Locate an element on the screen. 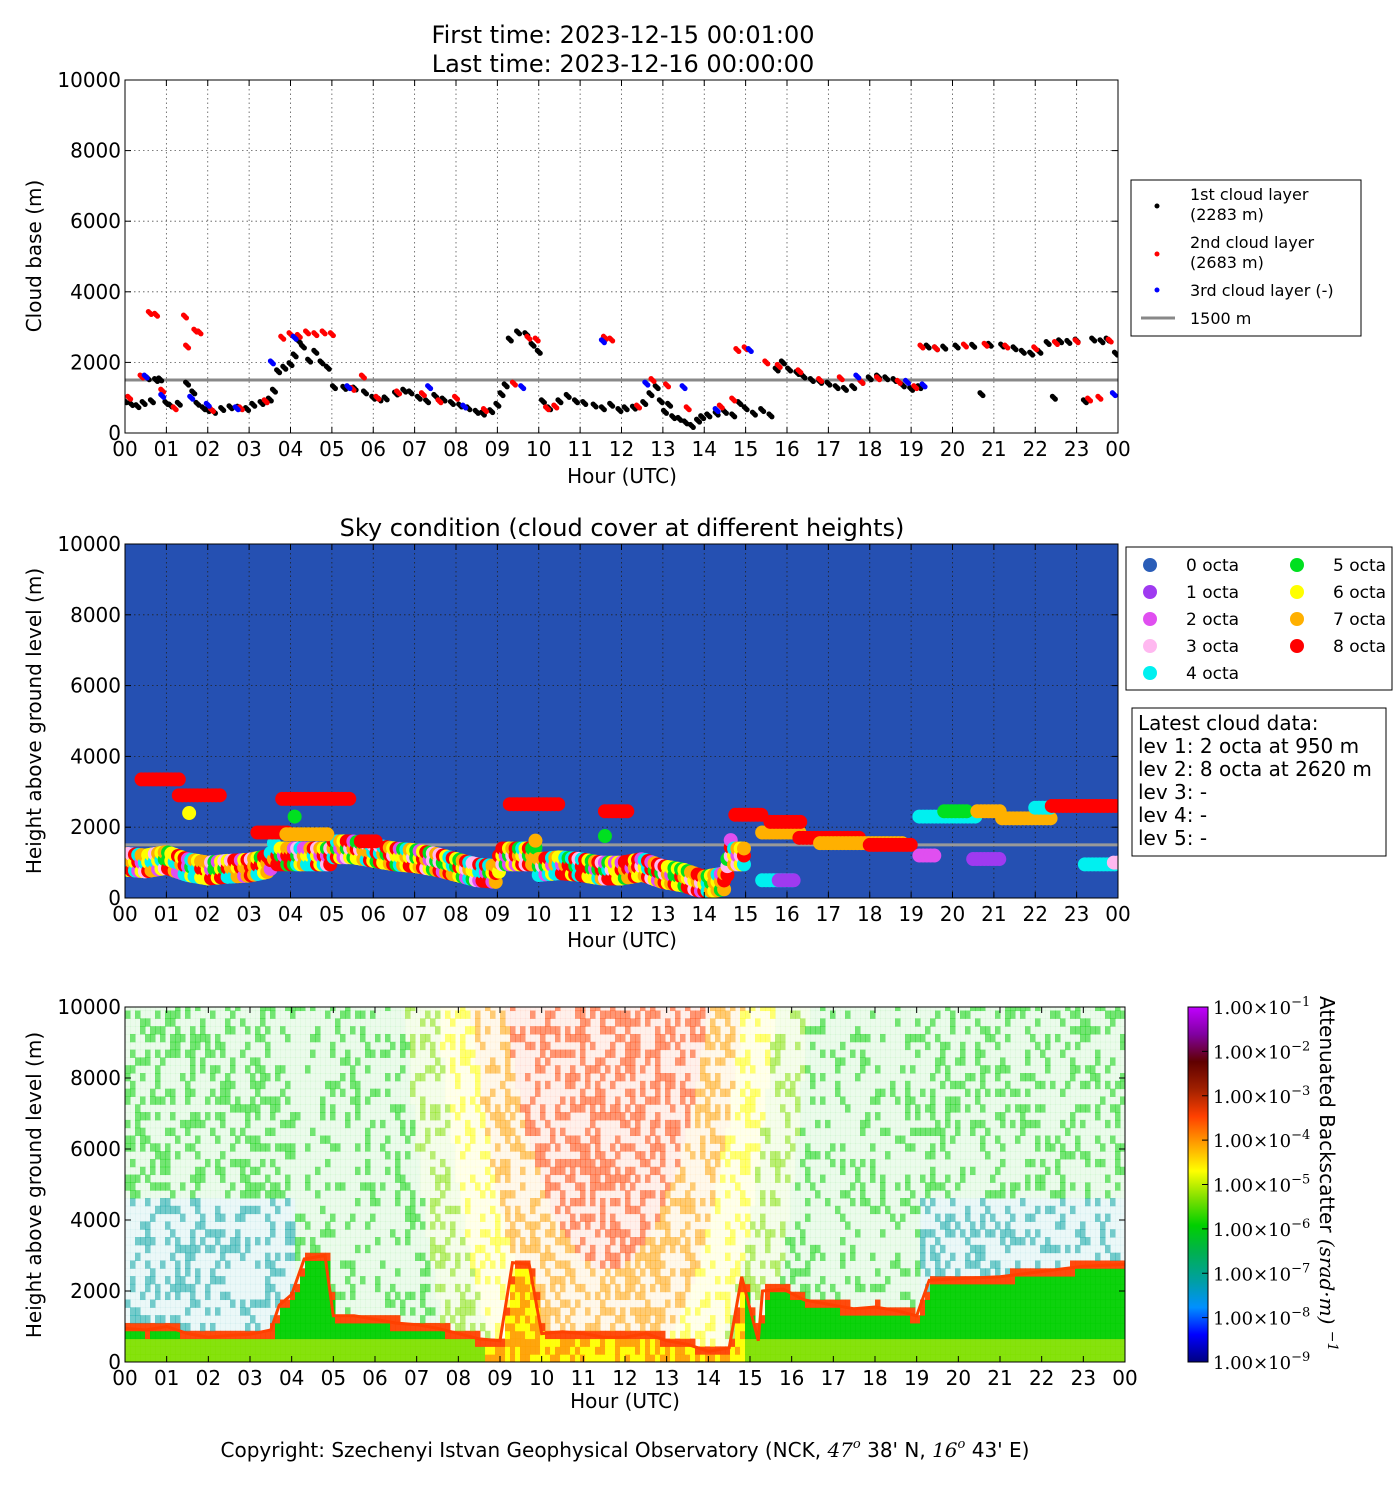  sky-condition-x-tick-label: 04 is located at coordinates (290, 914).